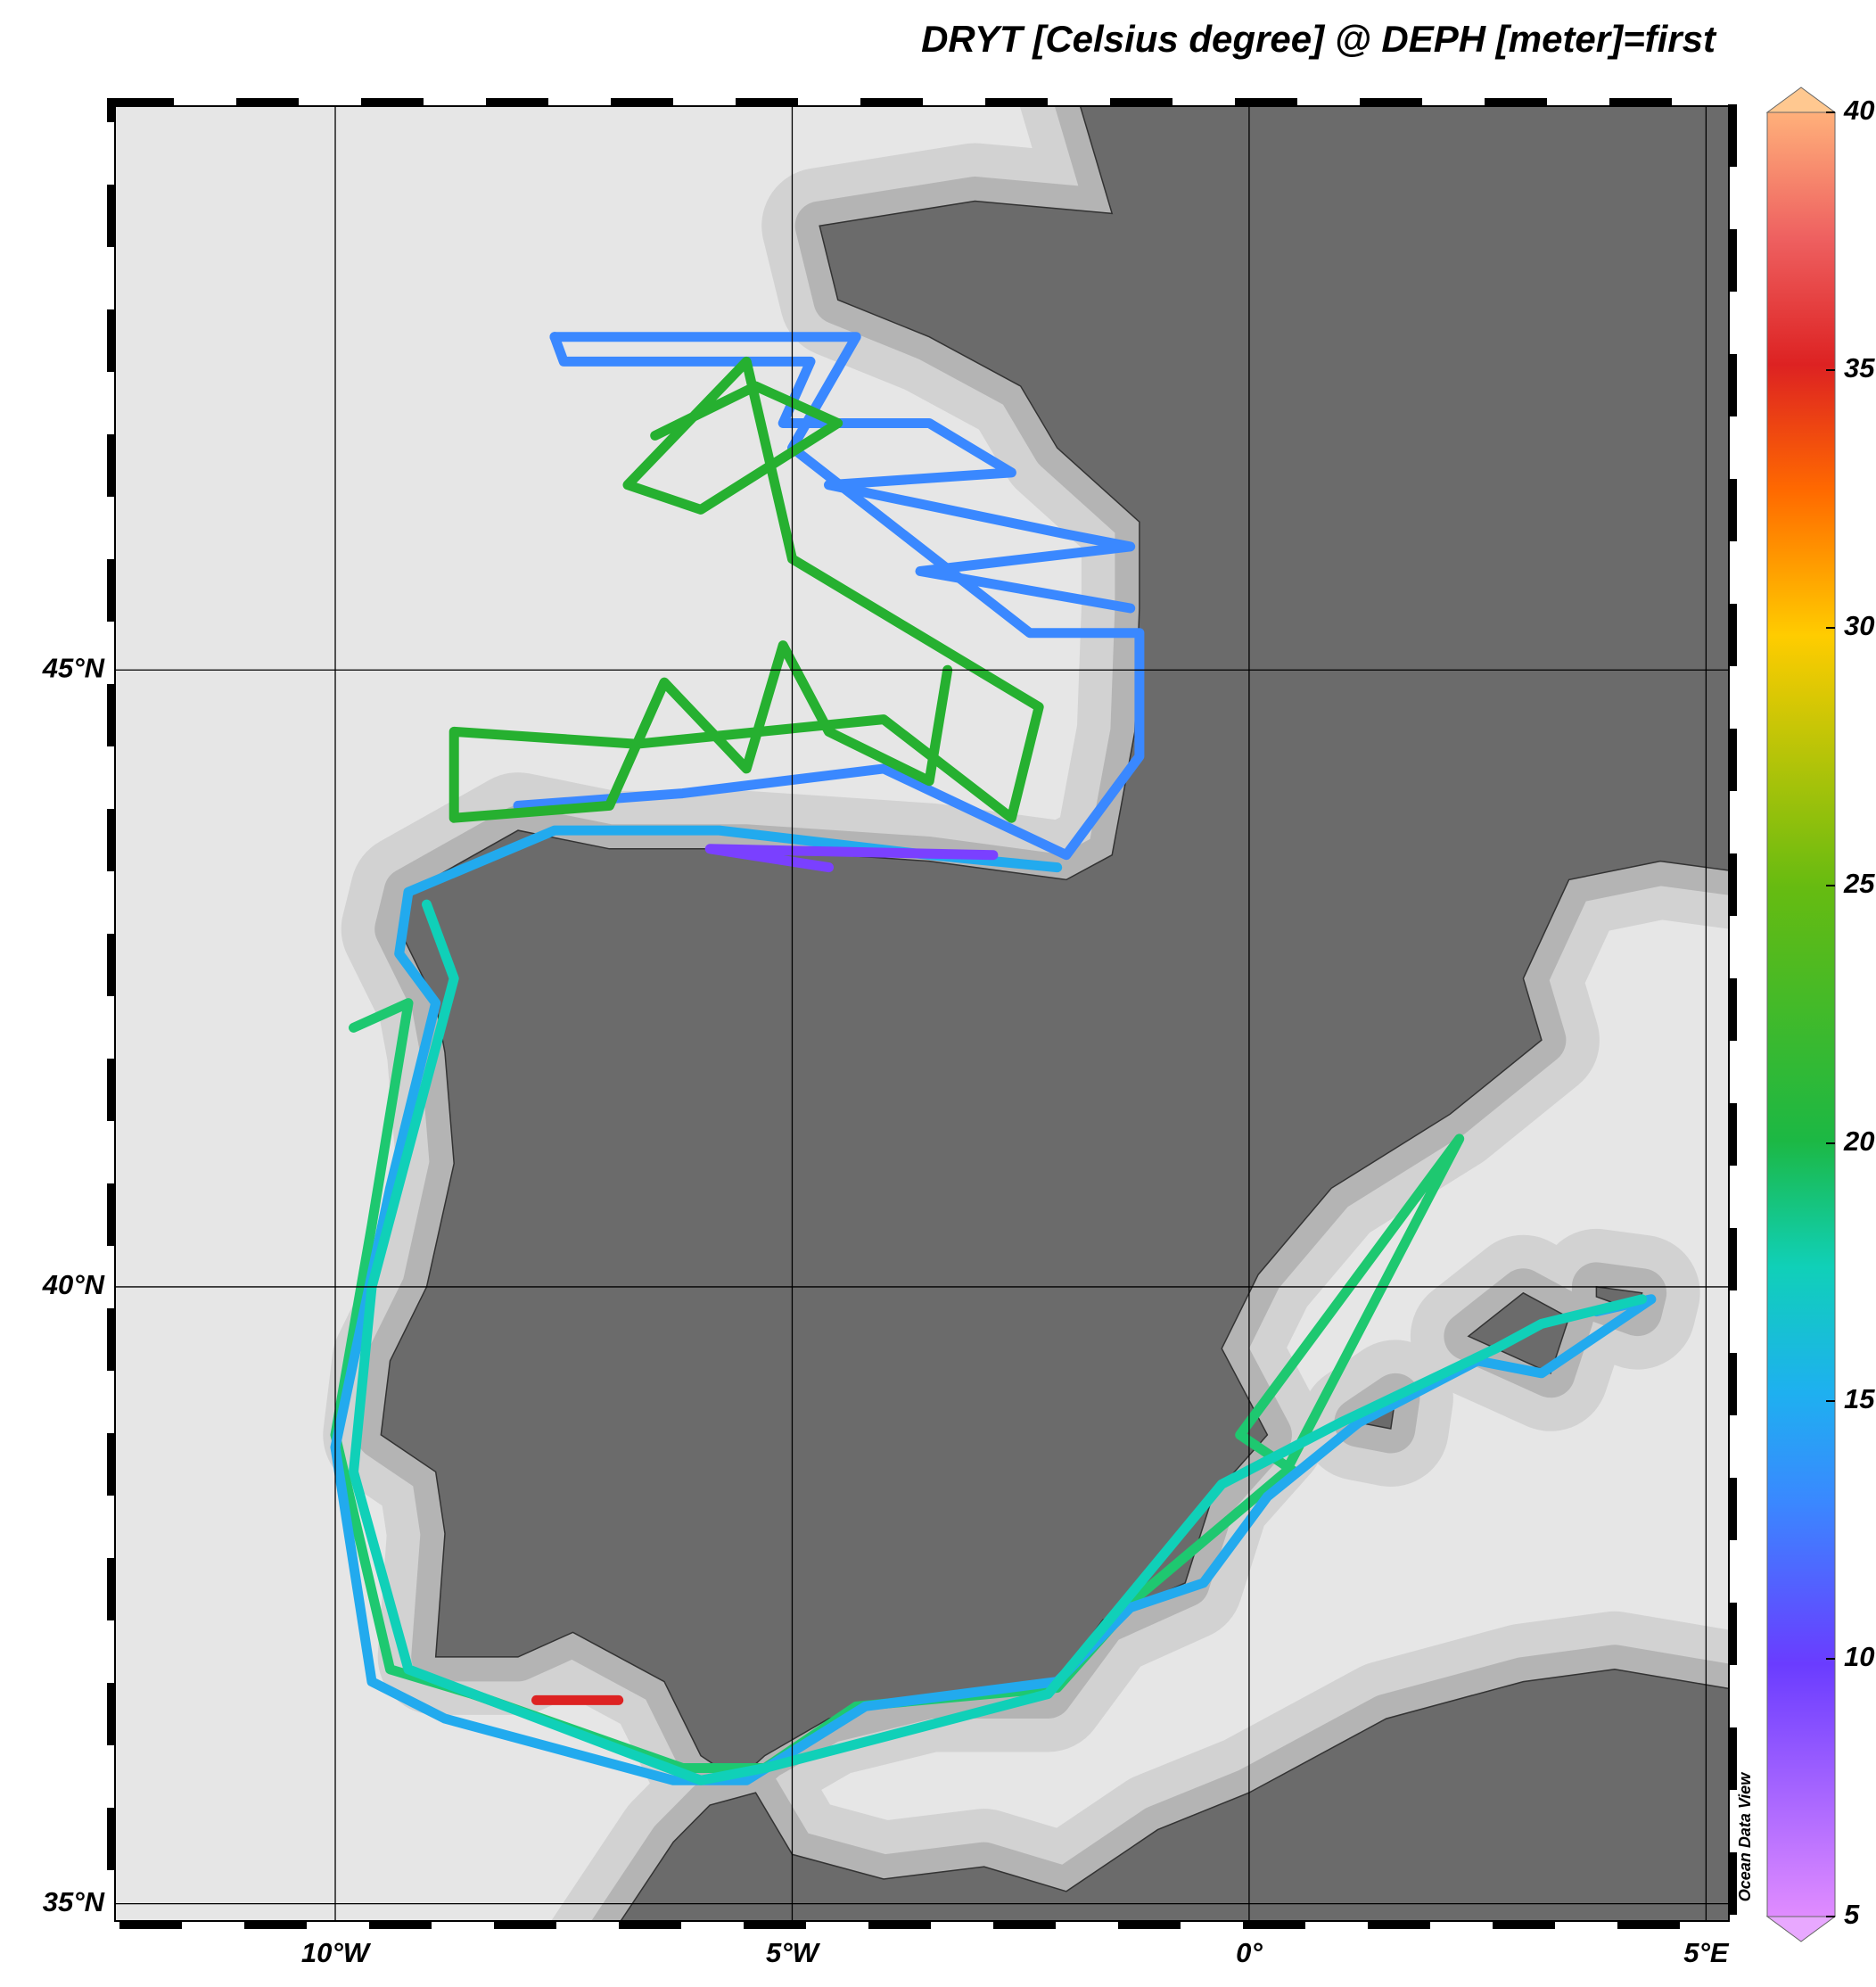 This screenshot has width=1876, height=1987. What do you see at coordinates (1860, 367) in the screenshot?
I see `colorbar-tick-label: 35` at bounding box center [1860, 367].